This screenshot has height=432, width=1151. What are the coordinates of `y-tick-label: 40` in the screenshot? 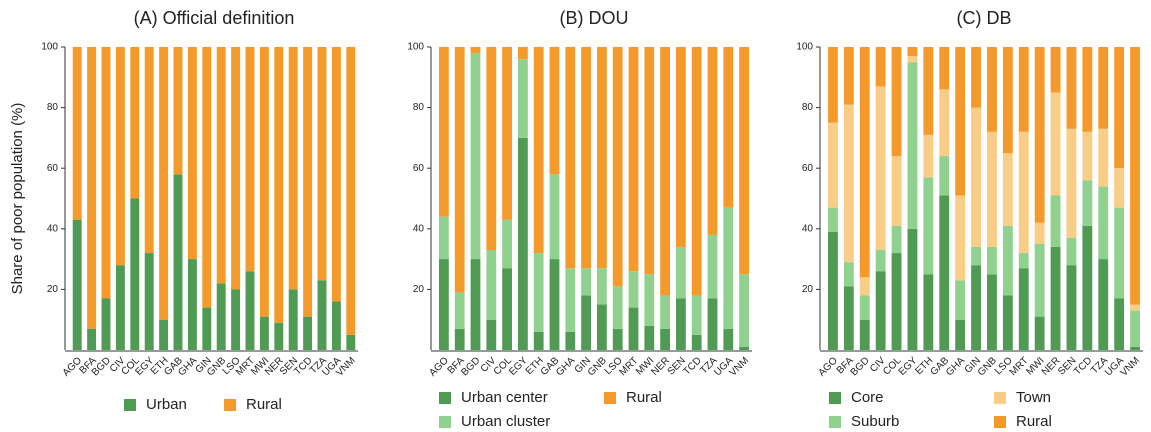 It's located at (419, 228).